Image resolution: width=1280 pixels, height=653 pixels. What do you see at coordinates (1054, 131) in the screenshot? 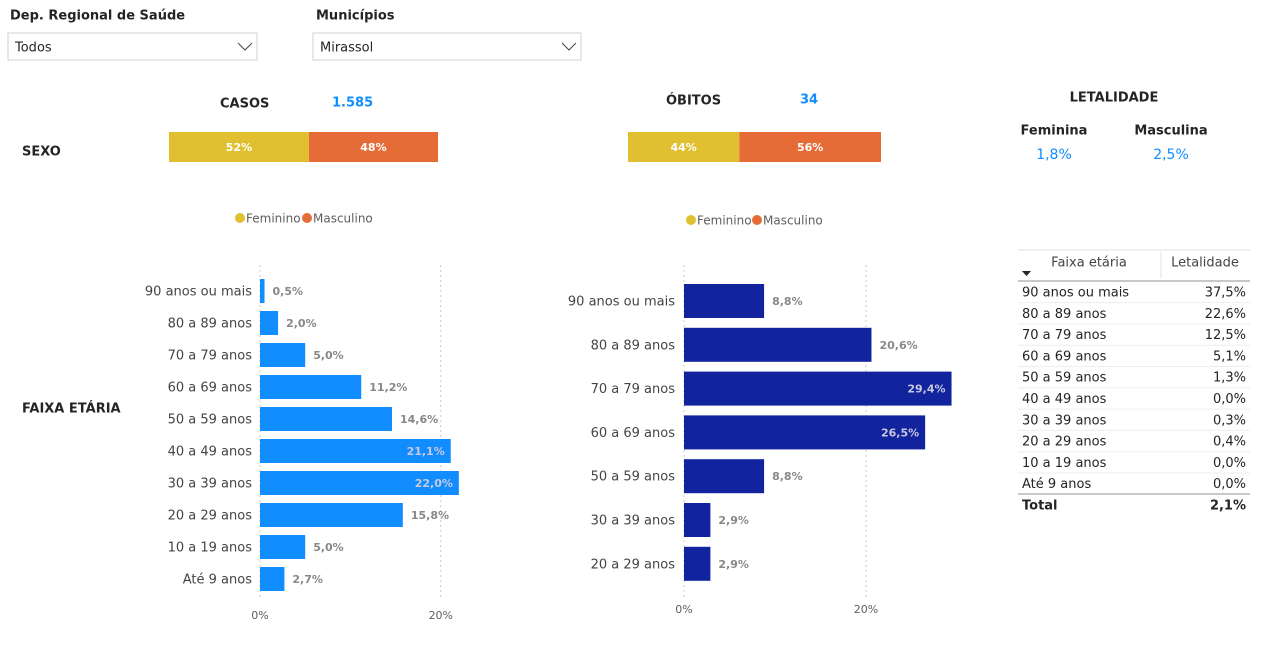
I see `letalidade-label: Feminina` at bounding box center [1054, 131].